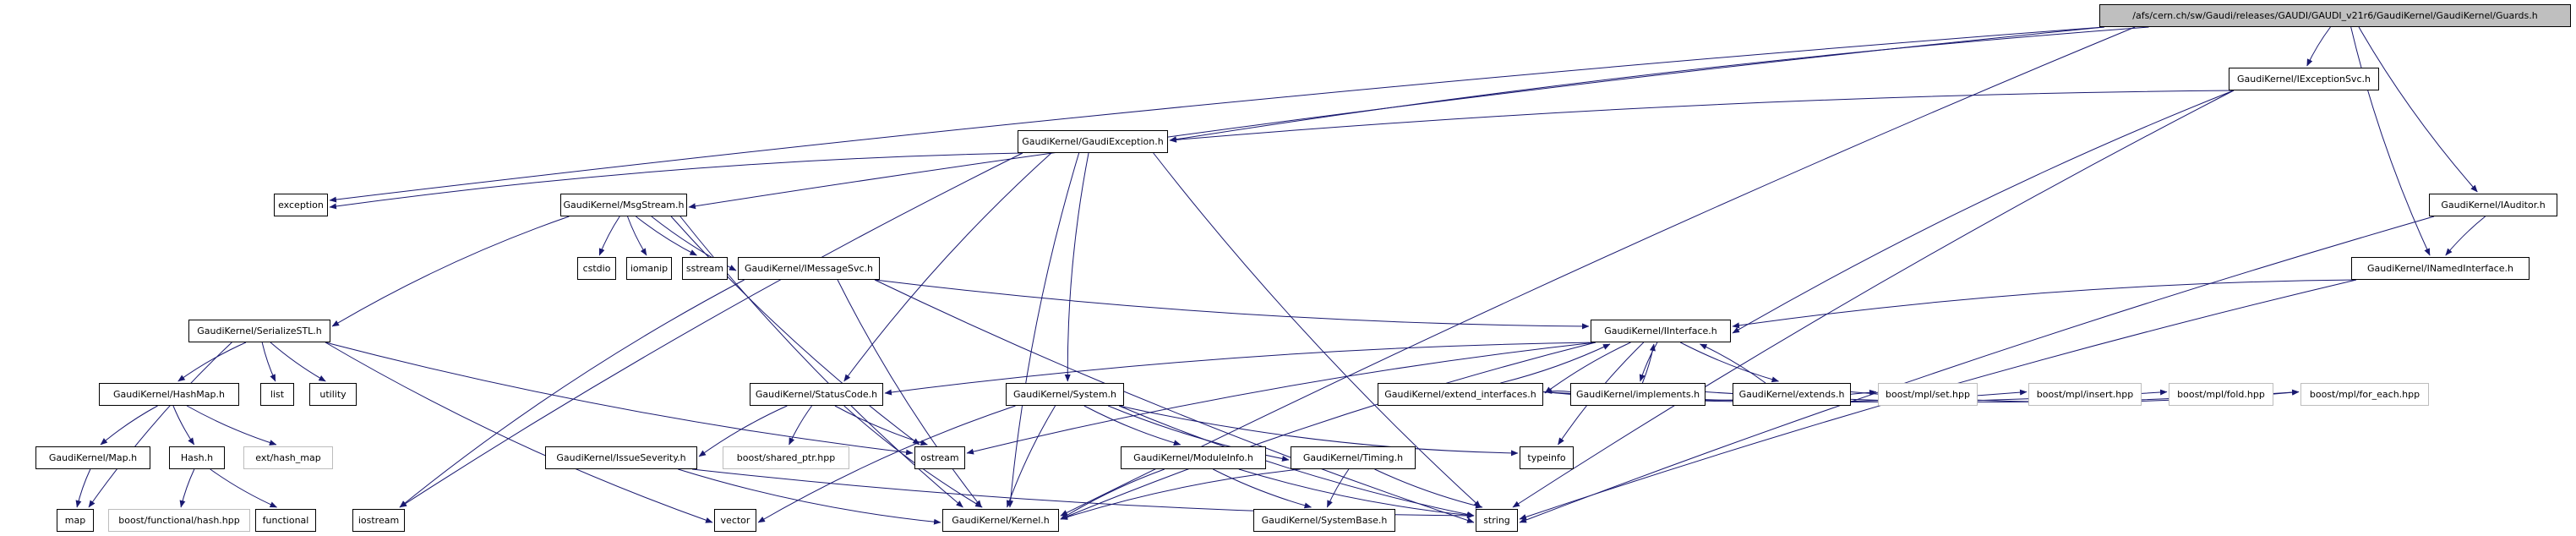 This screenshot has height=536, width=2576. I want to click on edge-imessagesvc-to-iostream, so click(572, 393).